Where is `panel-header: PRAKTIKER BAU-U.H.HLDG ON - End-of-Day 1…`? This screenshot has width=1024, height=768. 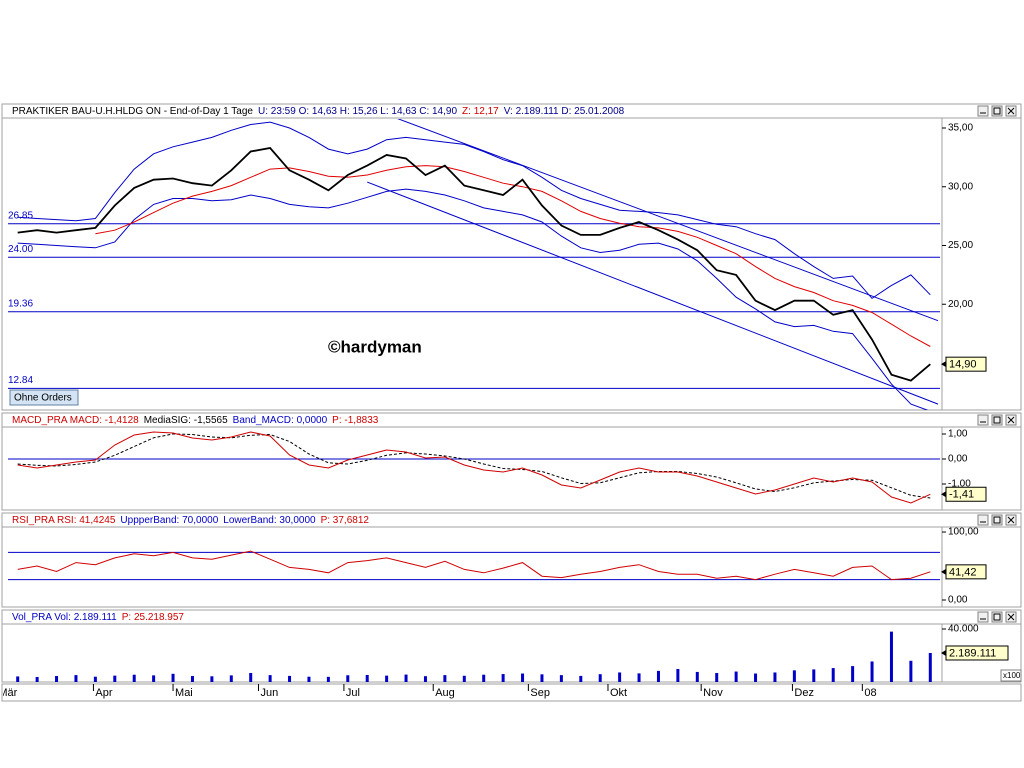 panel-header: PRAKTIKER BAU-U.H.HLDG ON - End-of-Day 1… is located at coordinates (318, 111).